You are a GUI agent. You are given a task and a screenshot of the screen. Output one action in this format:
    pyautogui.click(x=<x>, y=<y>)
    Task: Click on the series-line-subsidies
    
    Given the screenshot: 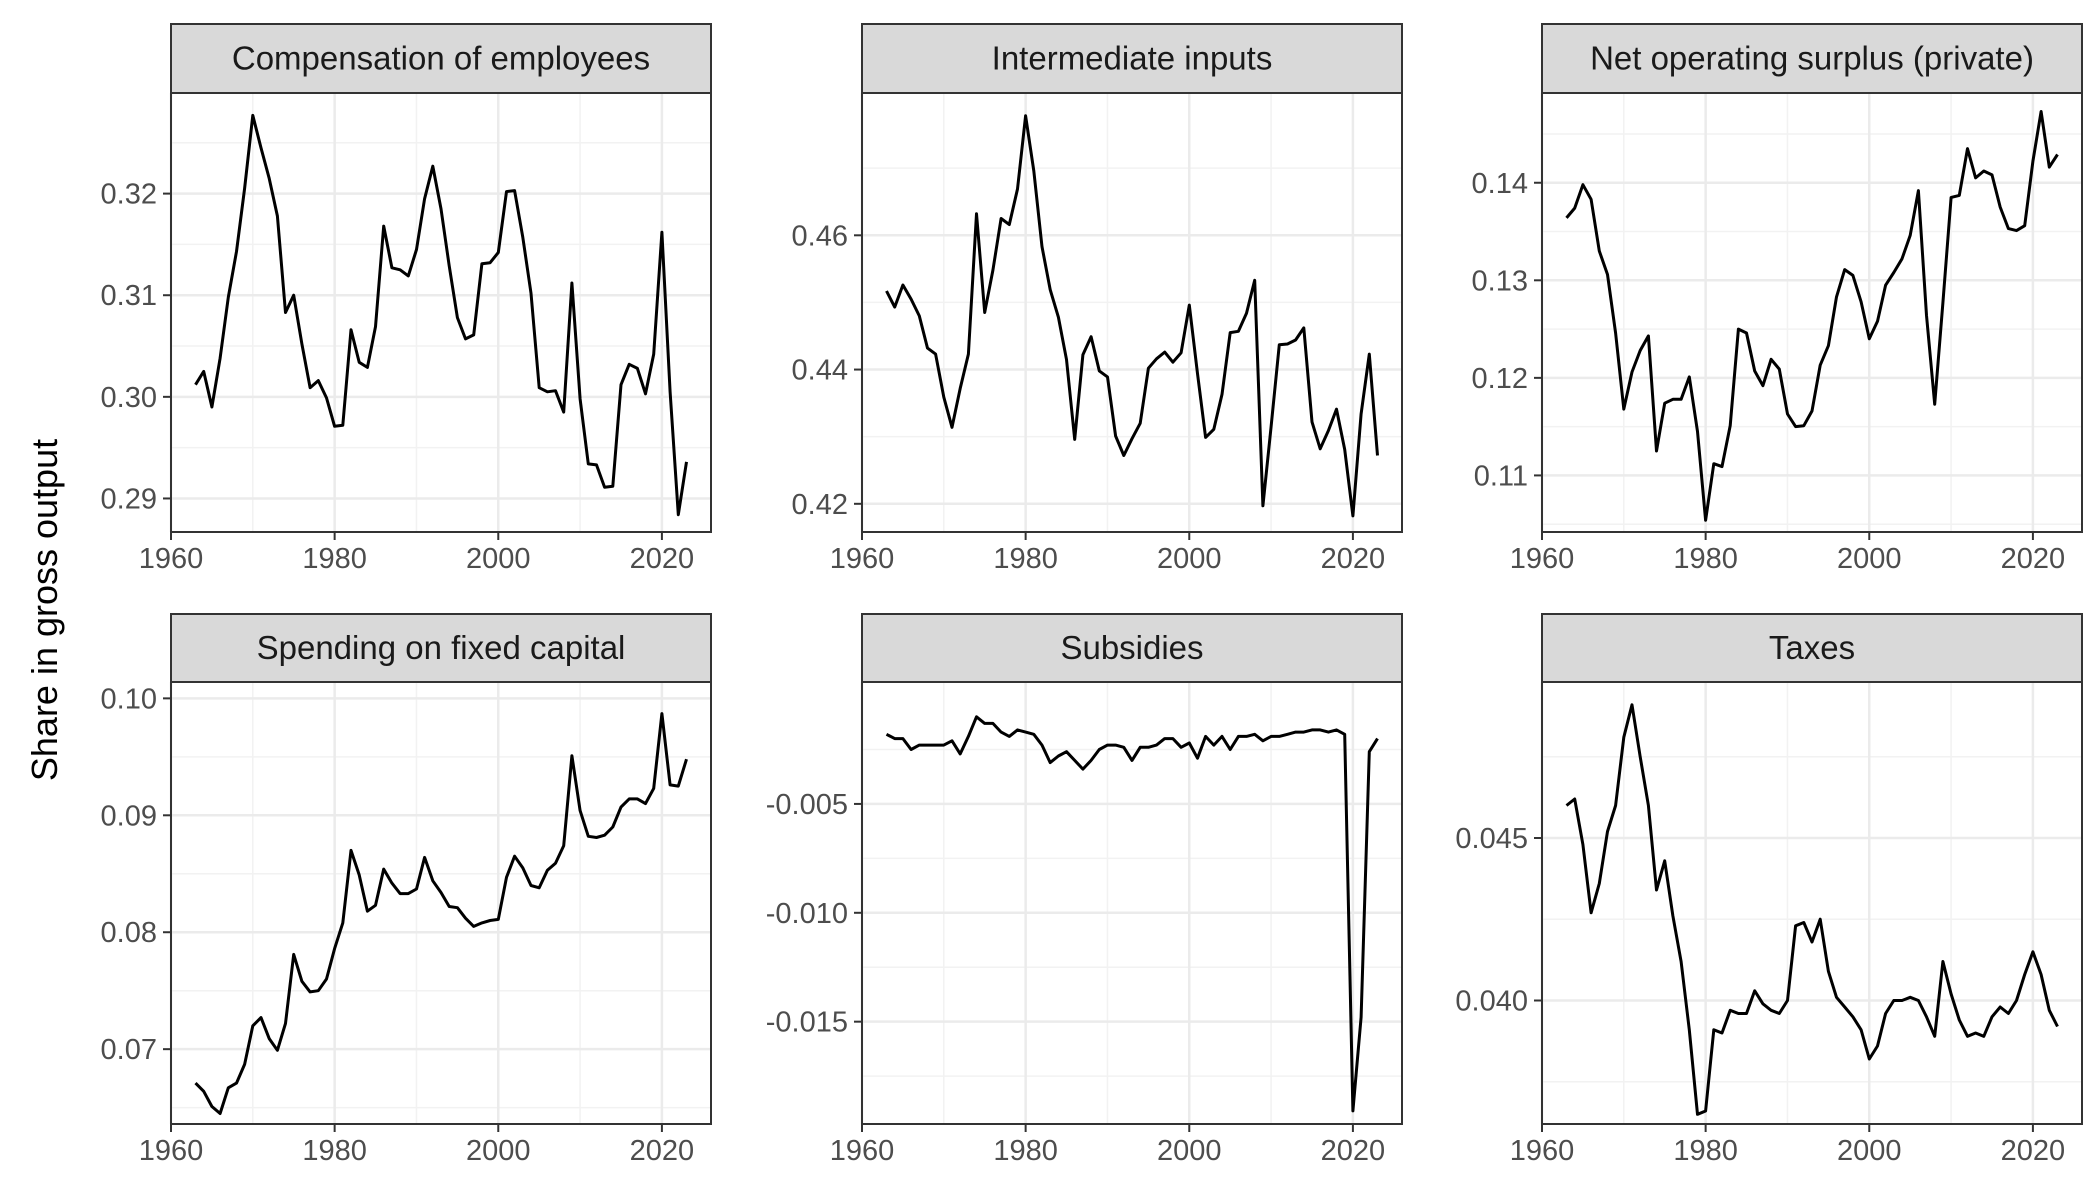 What is the action you would take?
    pyautogui.click(x=1132, y=914)
    